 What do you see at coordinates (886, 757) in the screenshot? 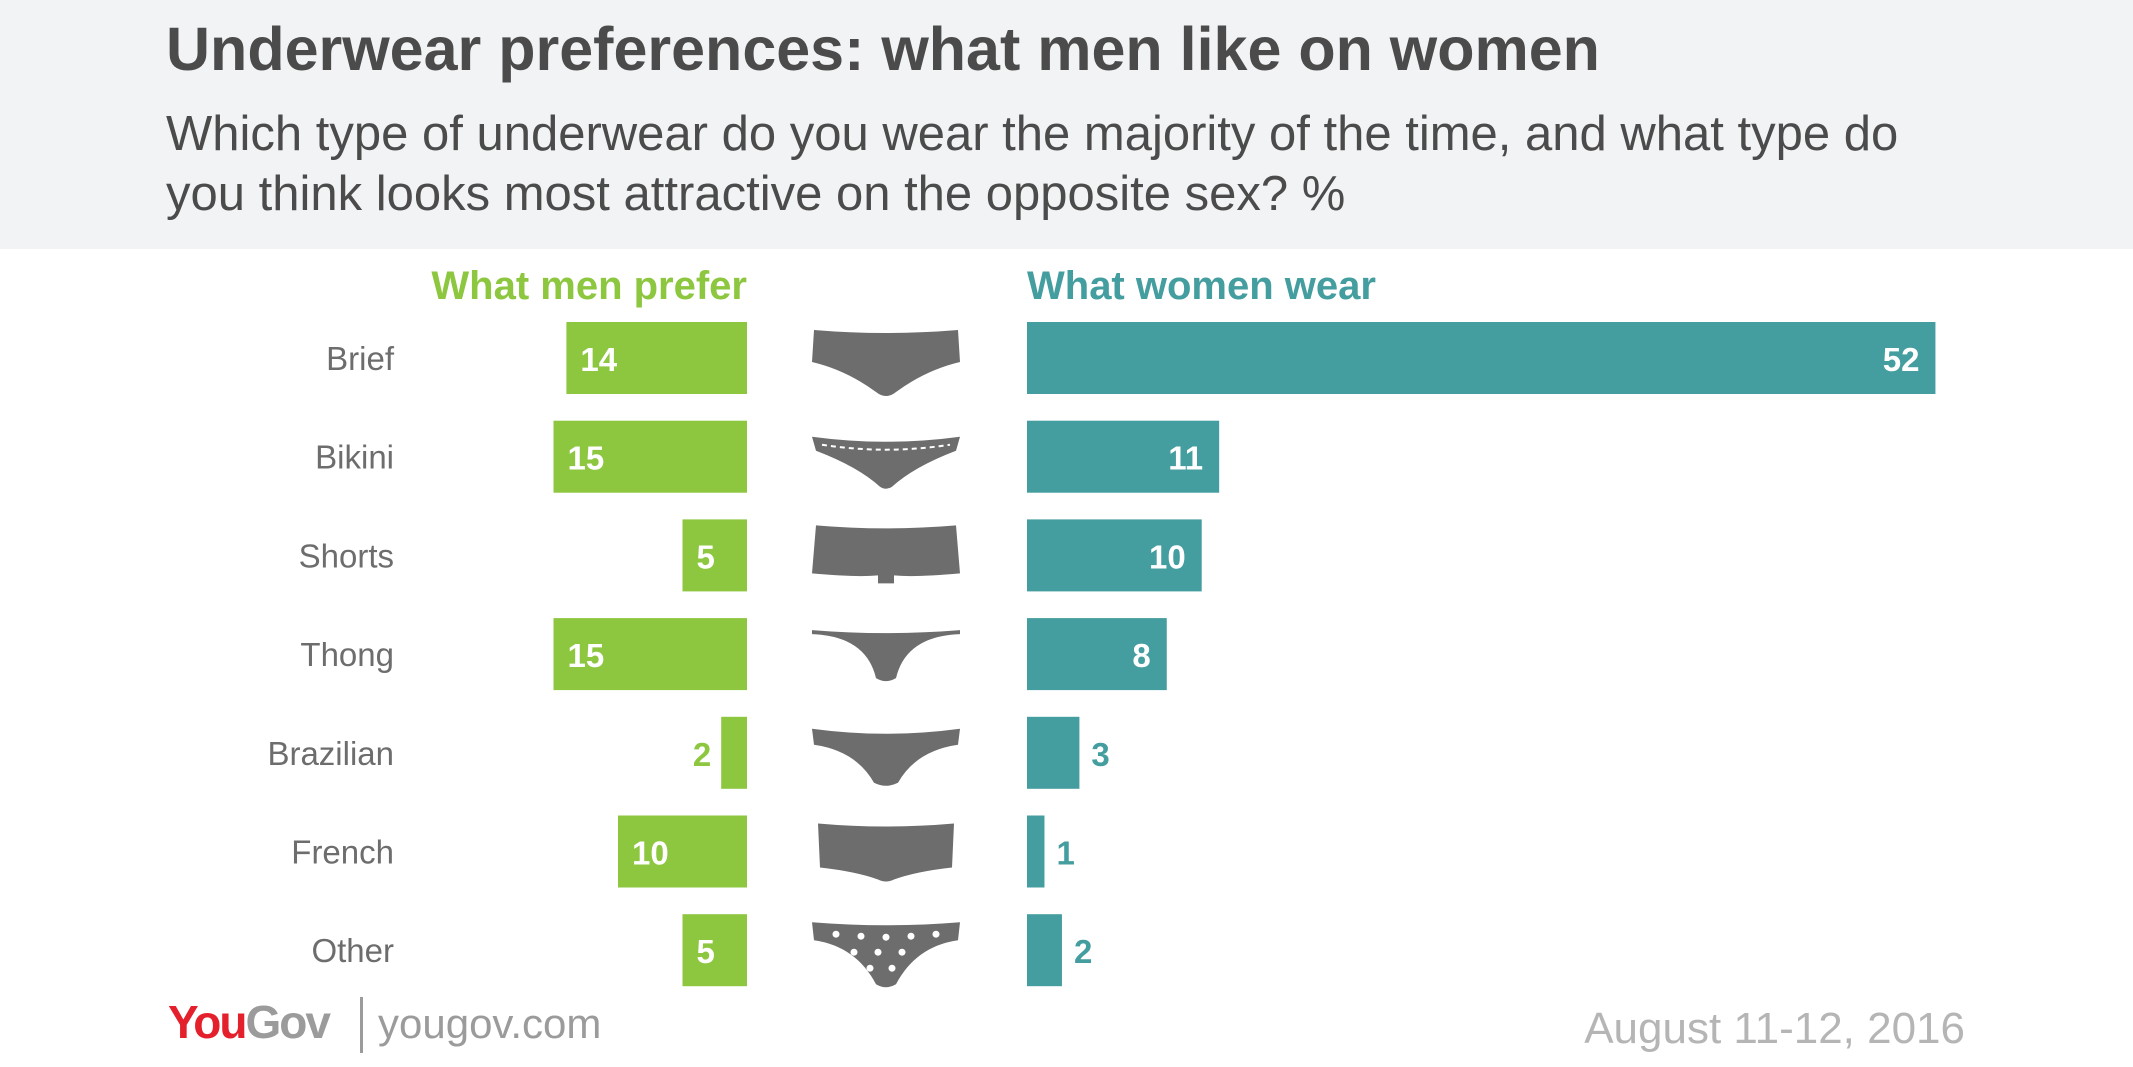
I see `brazilian-icon` at bounding box center [886, 757].